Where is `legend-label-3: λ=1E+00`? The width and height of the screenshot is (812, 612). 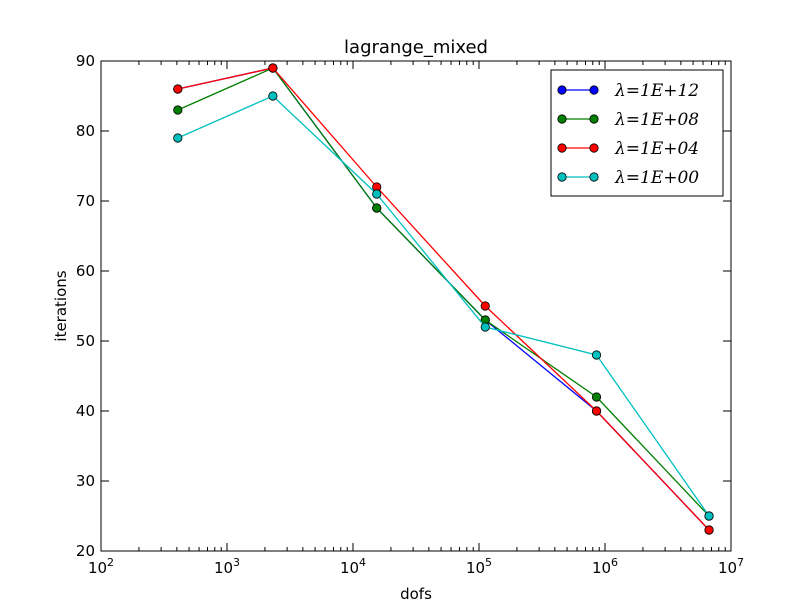
legend-label-3: λ=1E+00 is located at coordinates (656, 178).